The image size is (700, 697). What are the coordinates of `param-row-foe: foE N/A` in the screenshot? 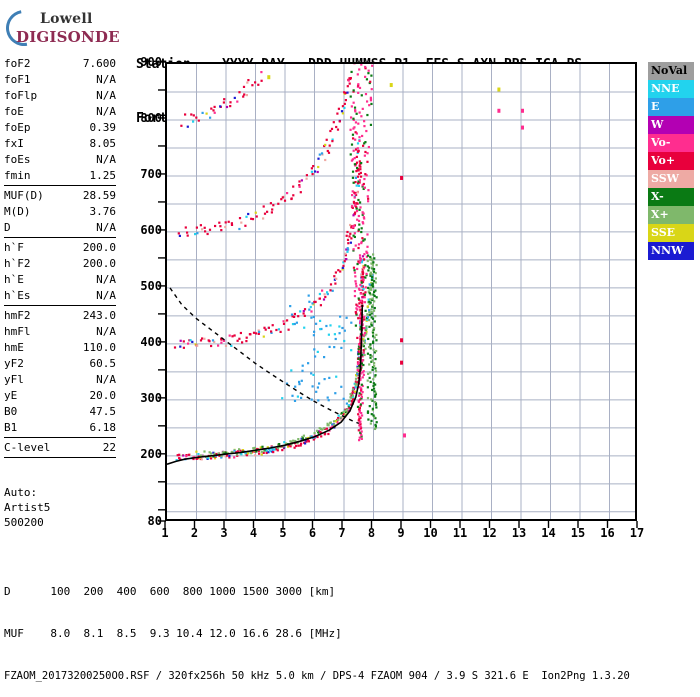 It's located at (60, 112).